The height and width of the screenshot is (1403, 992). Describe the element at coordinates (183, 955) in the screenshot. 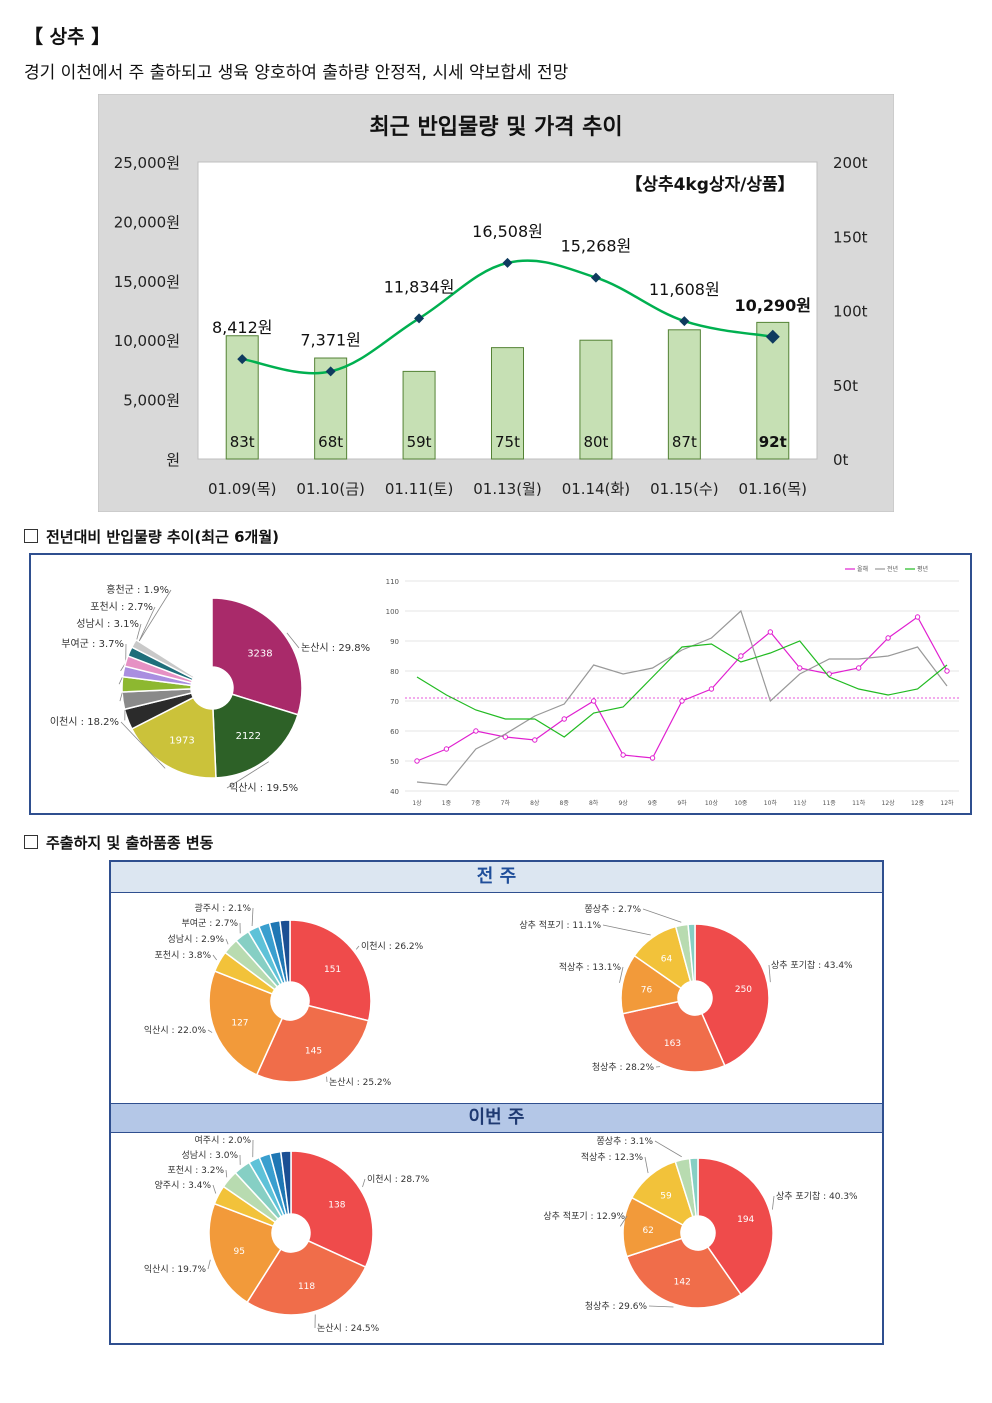

I see `pie-slice-label: 포천시 : 3.8%` at that location.